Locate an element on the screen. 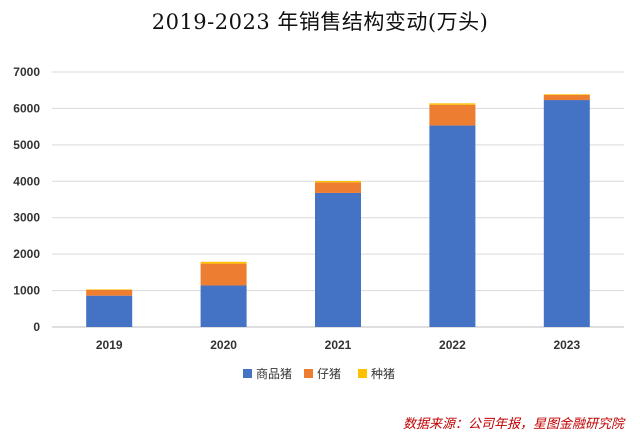 Image resolution: width=640 pixels, height=442 pixels. source-note: 数据来源：公司年报，星图金融研究院 is located at coordinates (513, 424).